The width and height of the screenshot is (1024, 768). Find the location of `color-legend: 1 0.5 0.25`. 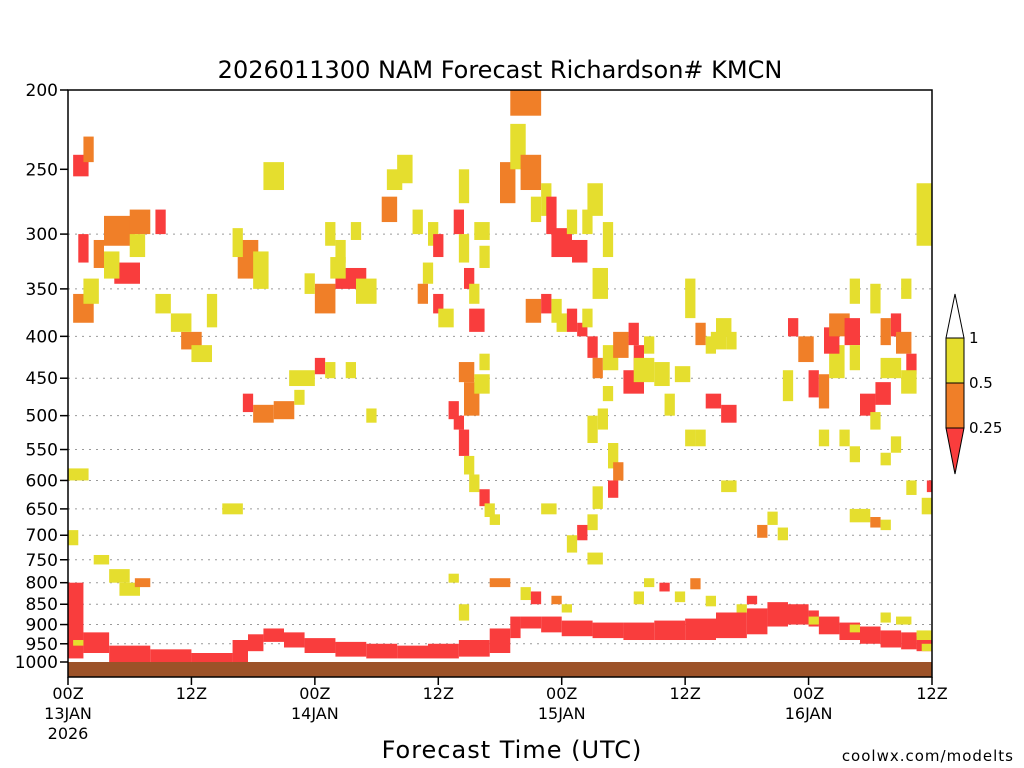

color-legend: 1 0.5 0.25 is located at coordinates (973, 384).